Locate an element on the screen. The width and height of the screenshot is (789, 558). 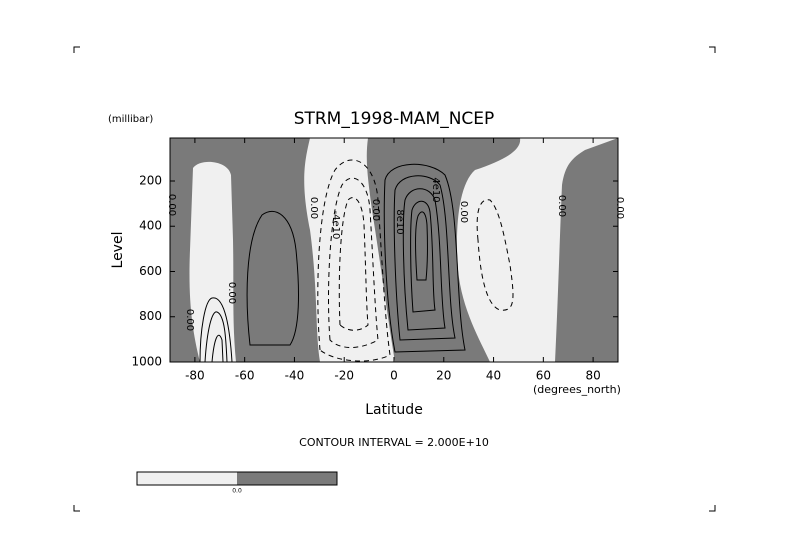
colorbar: 0.0 is located at coordinates (237, 483).